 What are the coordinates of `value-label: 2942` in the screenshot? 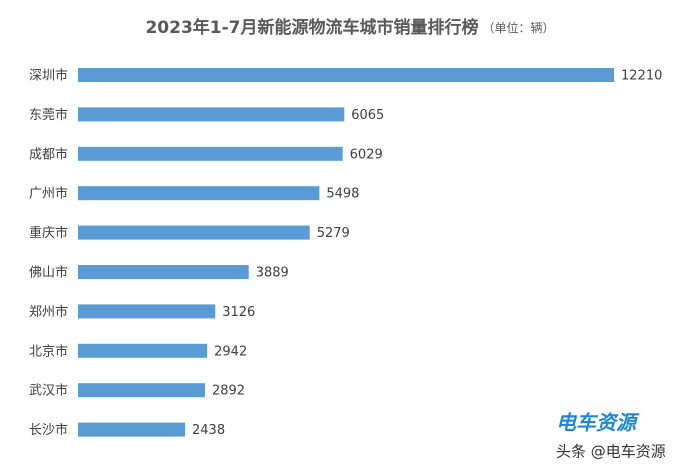 It's located at (230, 351).